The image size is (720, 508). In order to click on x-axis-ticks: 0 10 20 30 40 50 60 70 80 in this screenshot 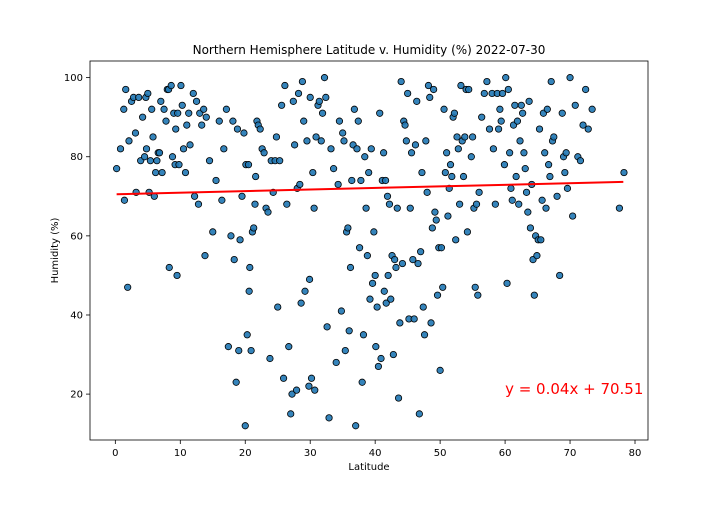, I will do `click(376, 449)`.